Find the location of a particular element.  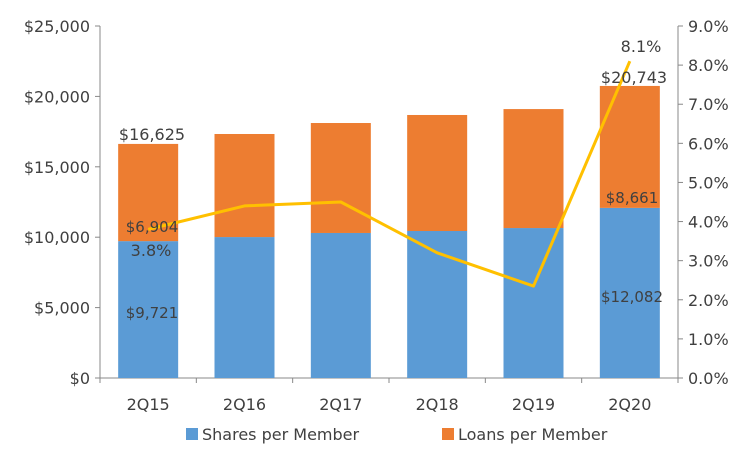

x-tick-label: 2Q19 is located at coordinates (533, 404).